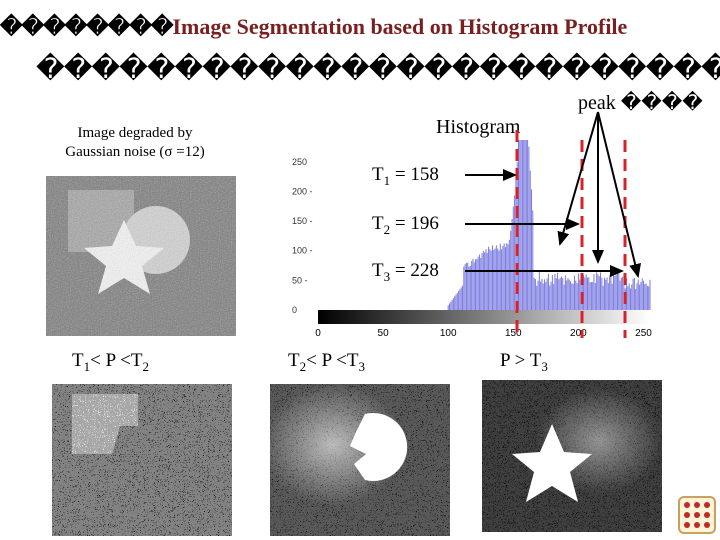  Describe the element at coordinates (318, 333) in the screenshot. I see `x-tick-label: 0` at that location.